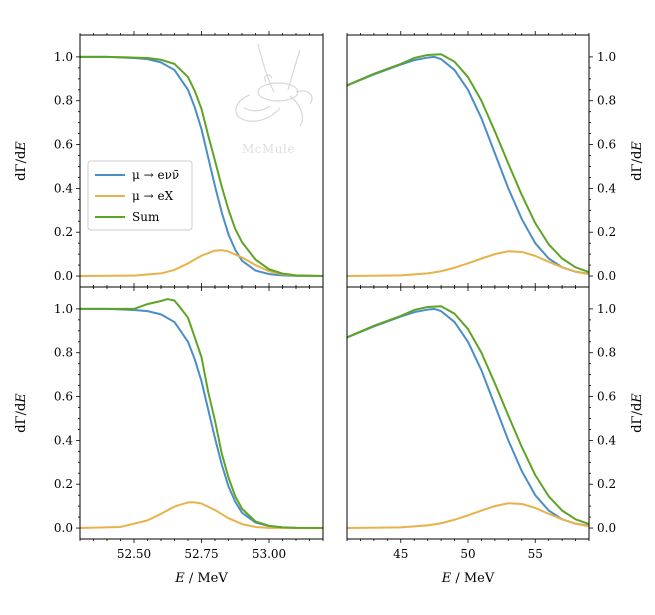 The image size is (655, 615). I want to click on legend: μ → eνν̄ μ → eX Sum, so click(140, 195).